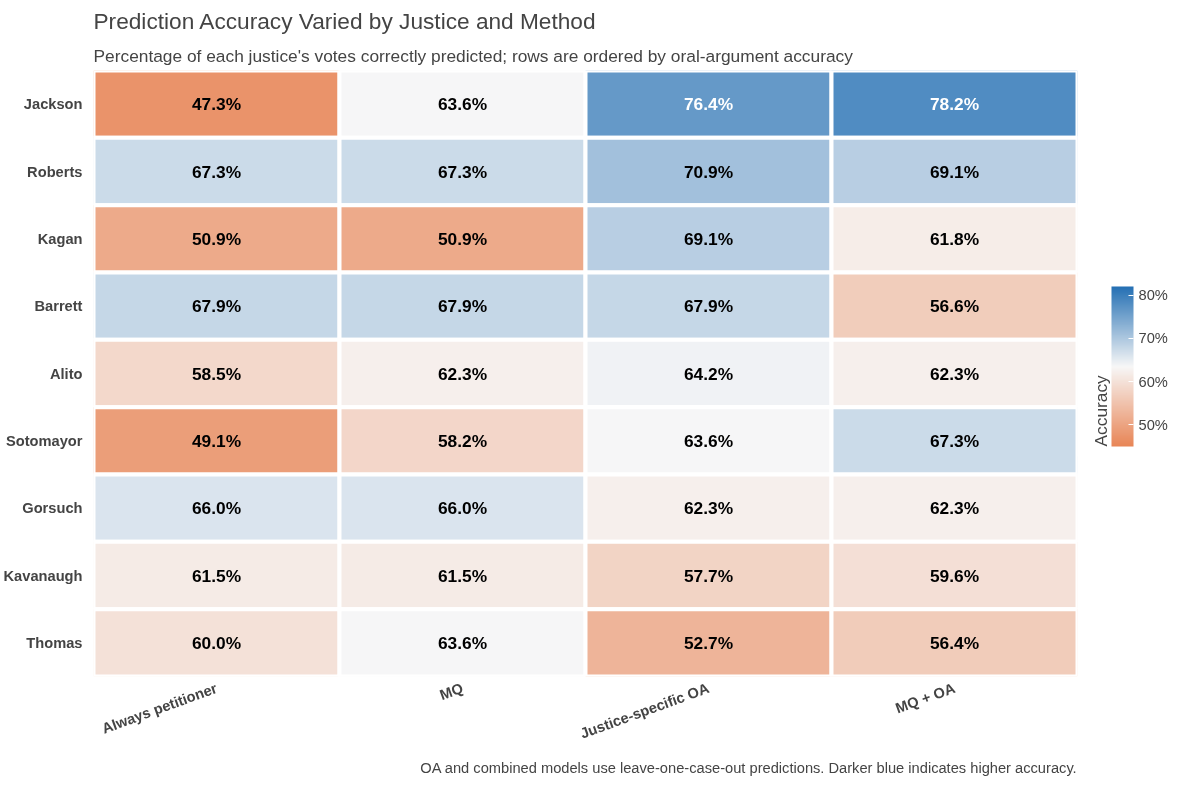 The height and width of the screenshot is (797, 1200). Describe the element at coordinates (954, 575) in the screenshot. I see `data-label: 59.6%` at that location.